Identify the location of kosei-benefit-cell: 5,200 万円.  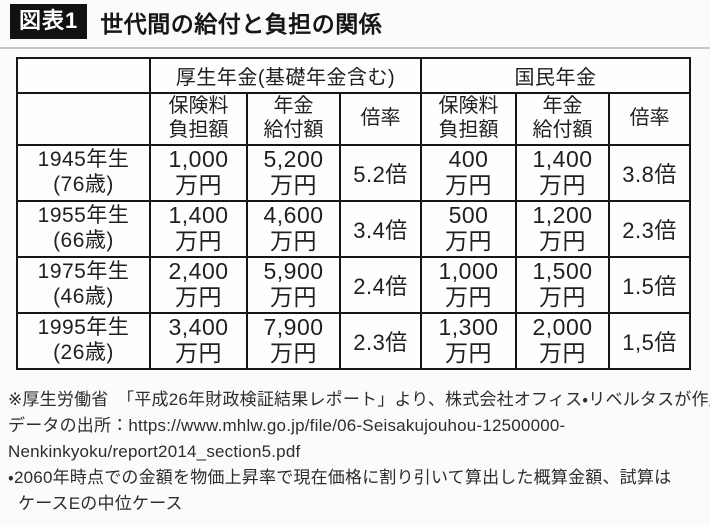
(293, 173).